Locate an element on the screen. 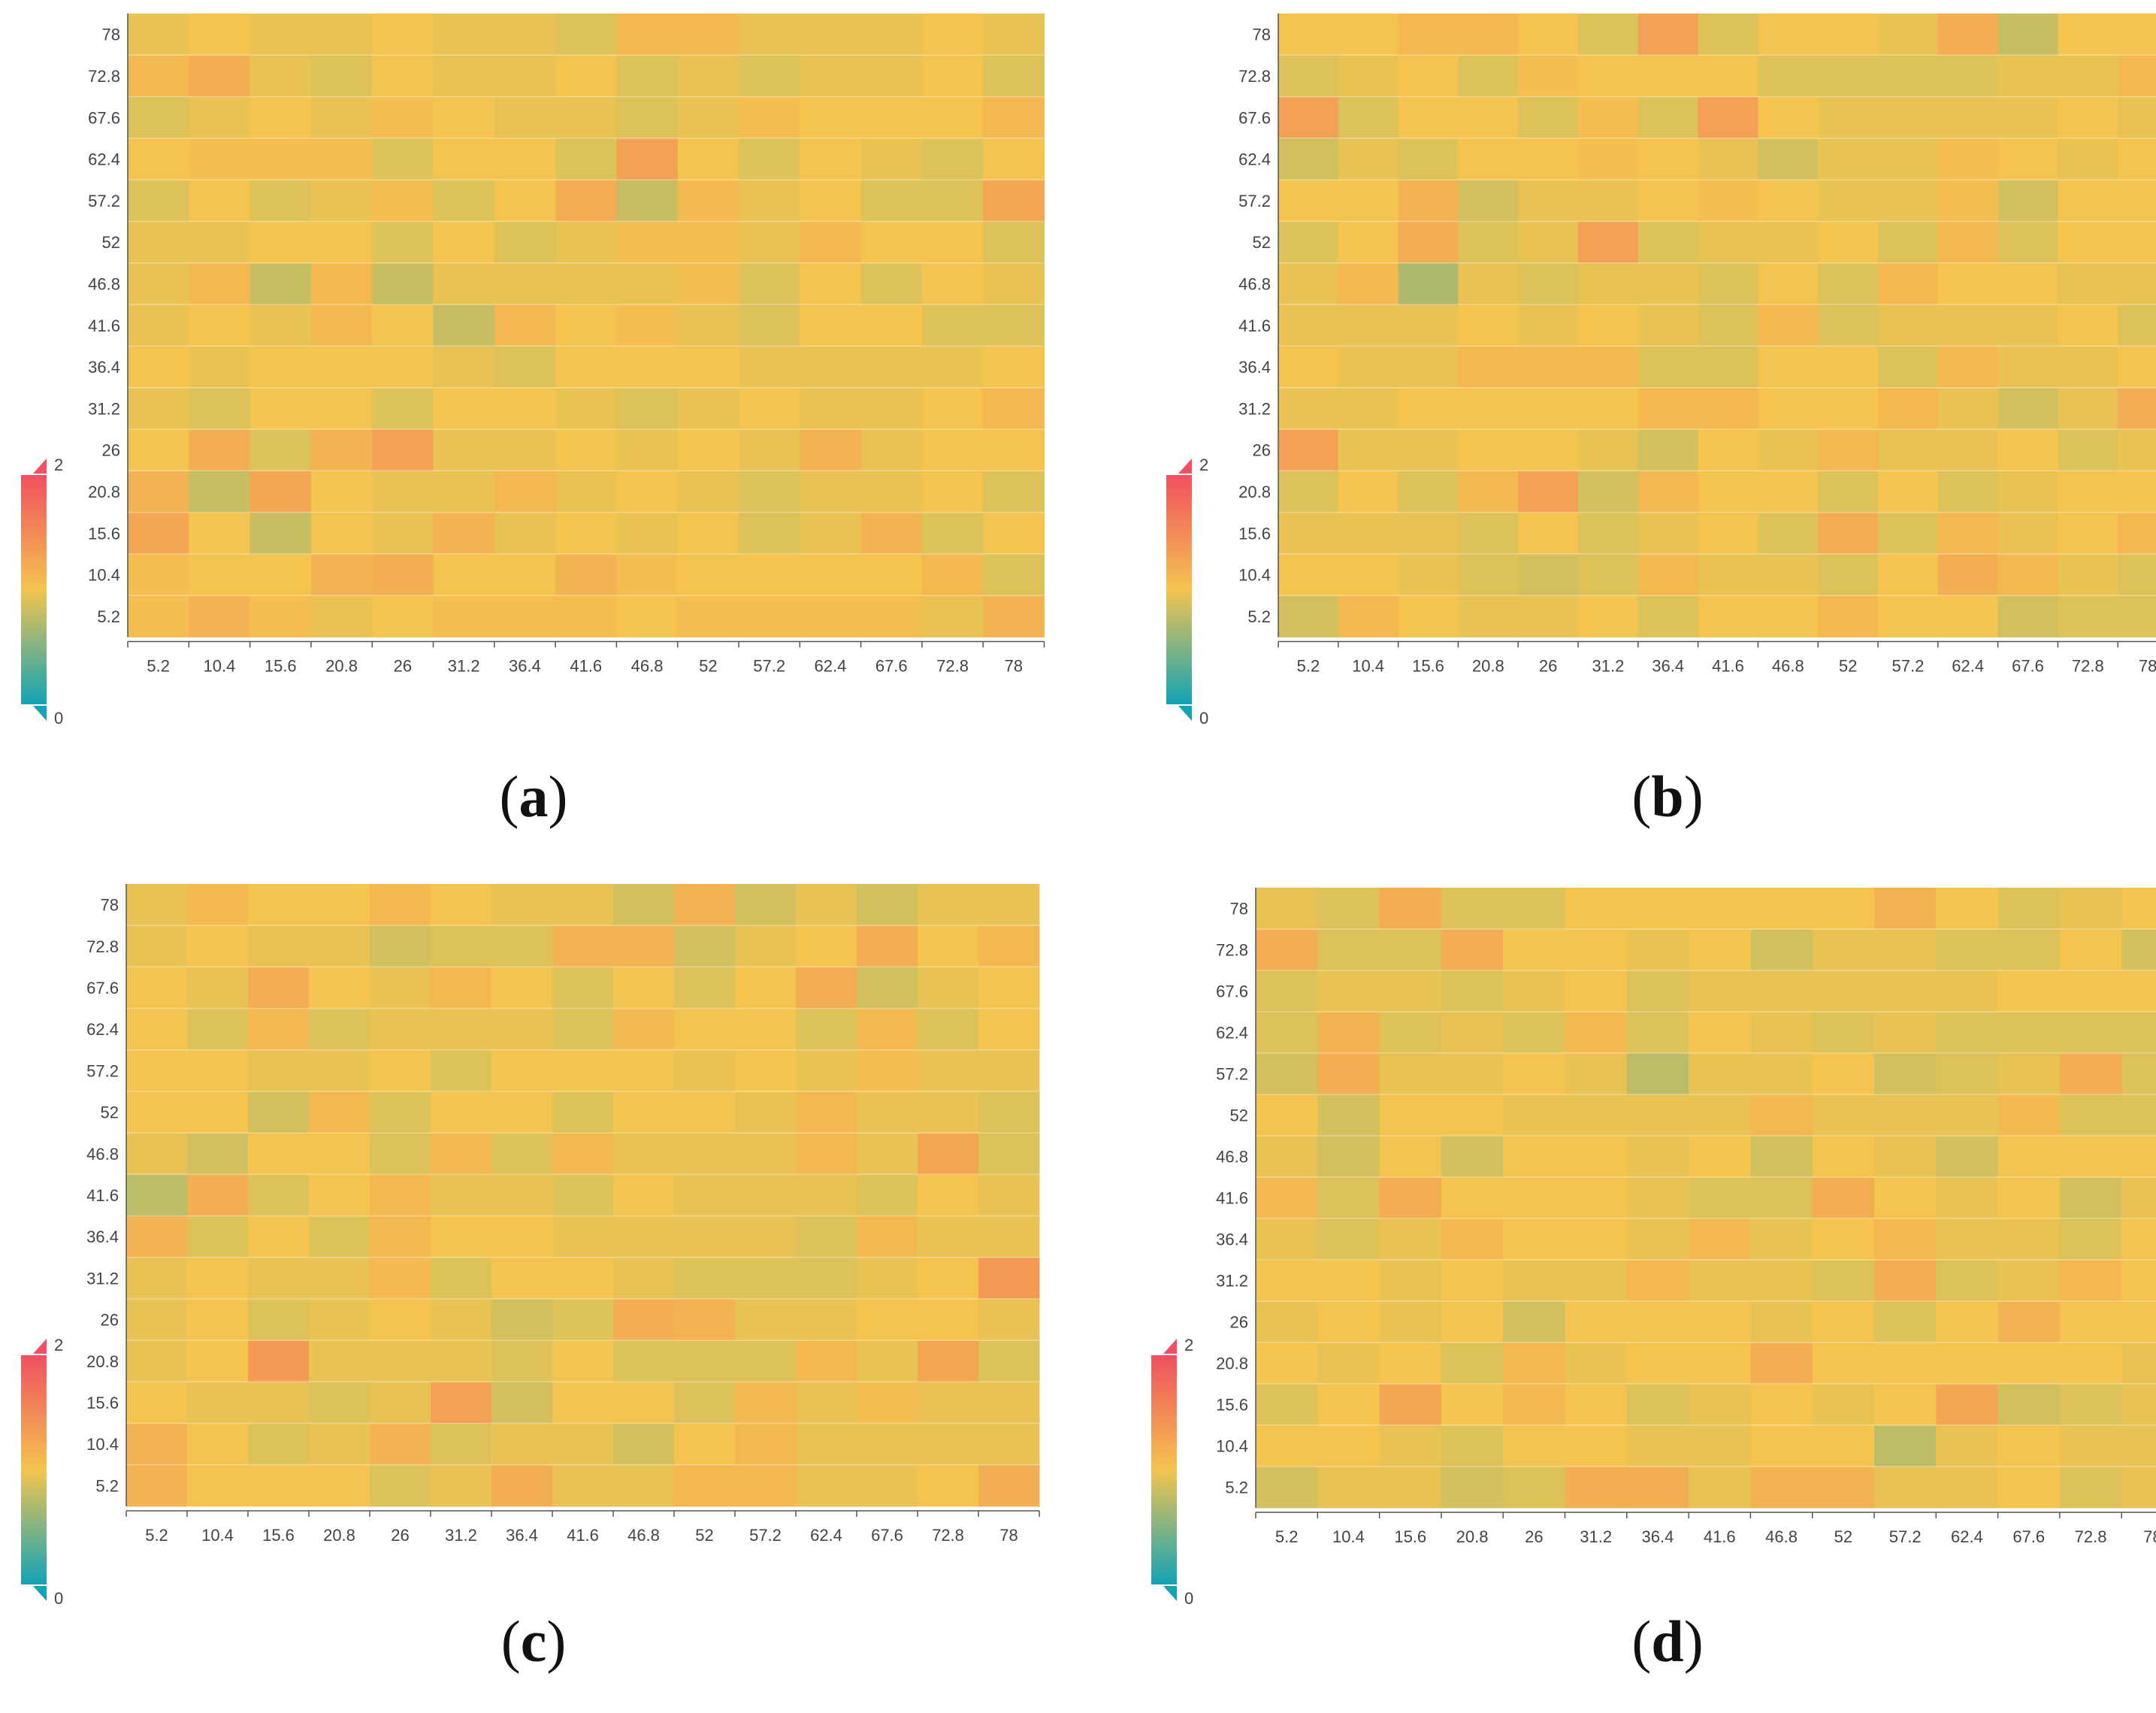 This screenshot has width=2156, height=1713. x-tick-label: 67.6 is located at coordinates (891, 667).